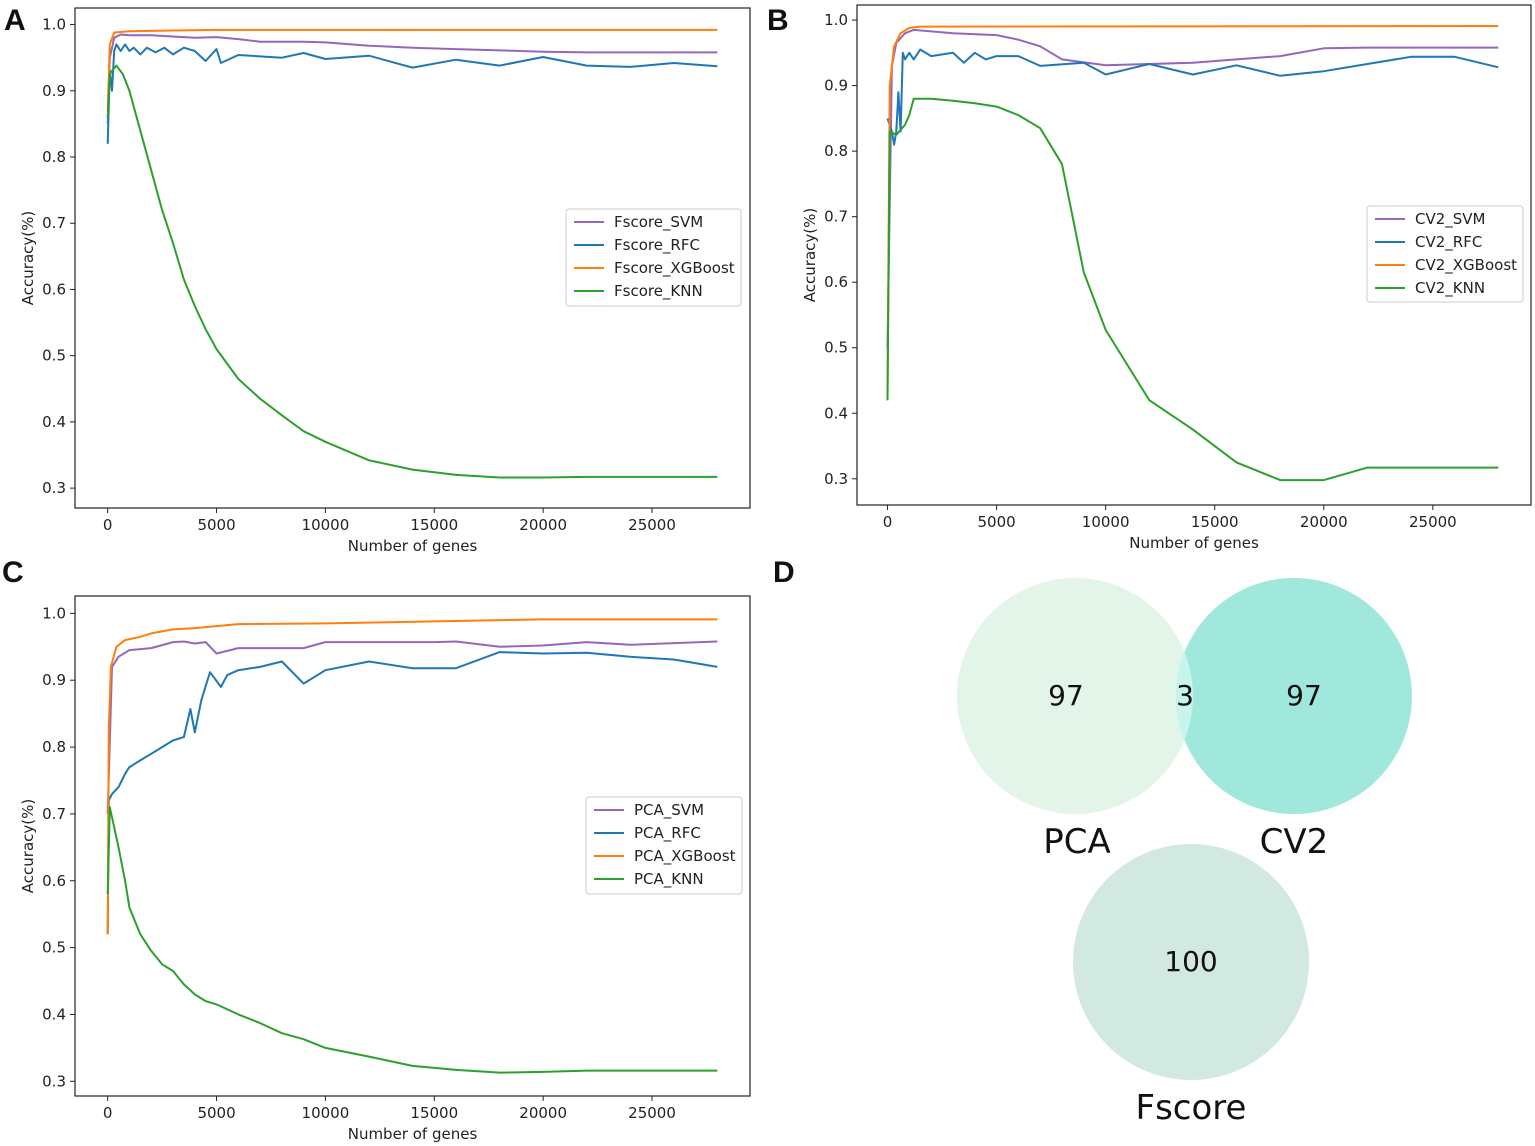 The height and width of the screenshot is (1146, 1535). What do you see at coordinates (784, 572) in the screenshot?
I see `panel-letter: D` at bounding box center [784, 572].